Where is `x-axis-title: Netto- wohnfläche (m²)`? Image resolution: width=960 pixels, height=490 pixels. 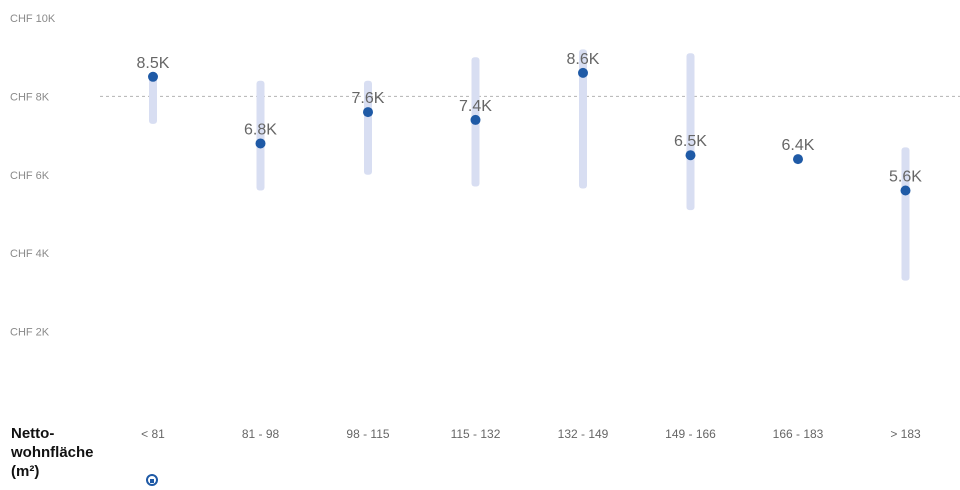
x-axis-title: Netto- wohnfläche (m²) is located at coordinates (52, 452).